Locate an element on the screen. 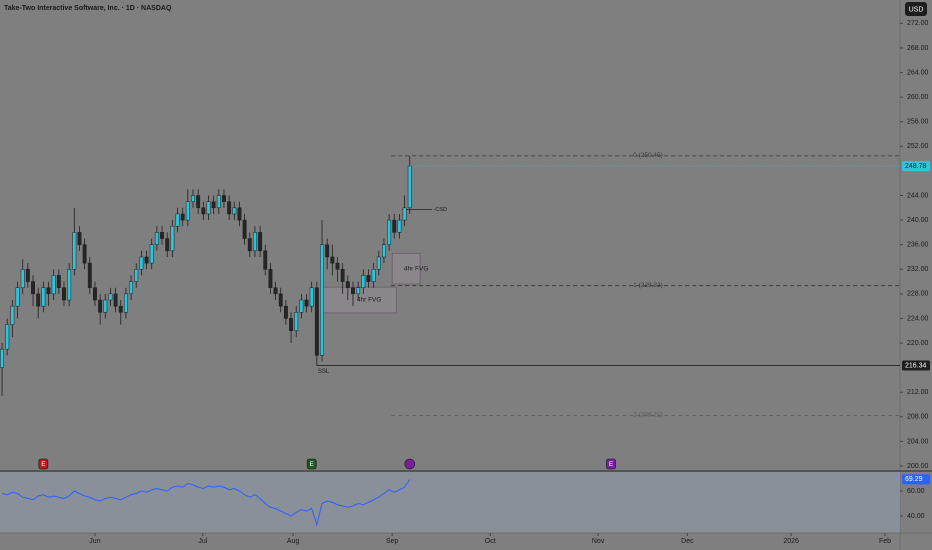 The width and height of the screenshot is (932, 550). x-tick-label: Sep is located at coordinates (392, 541).